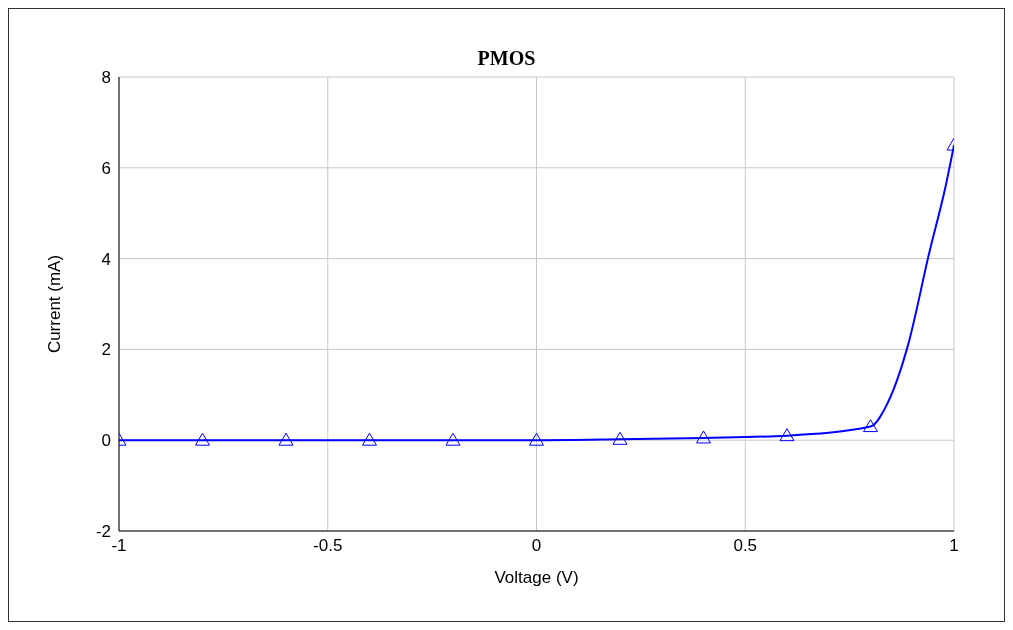 This screenshot has height=630, width=1013. I want to click on x-tick-label: 0.5, so click(745, 546).